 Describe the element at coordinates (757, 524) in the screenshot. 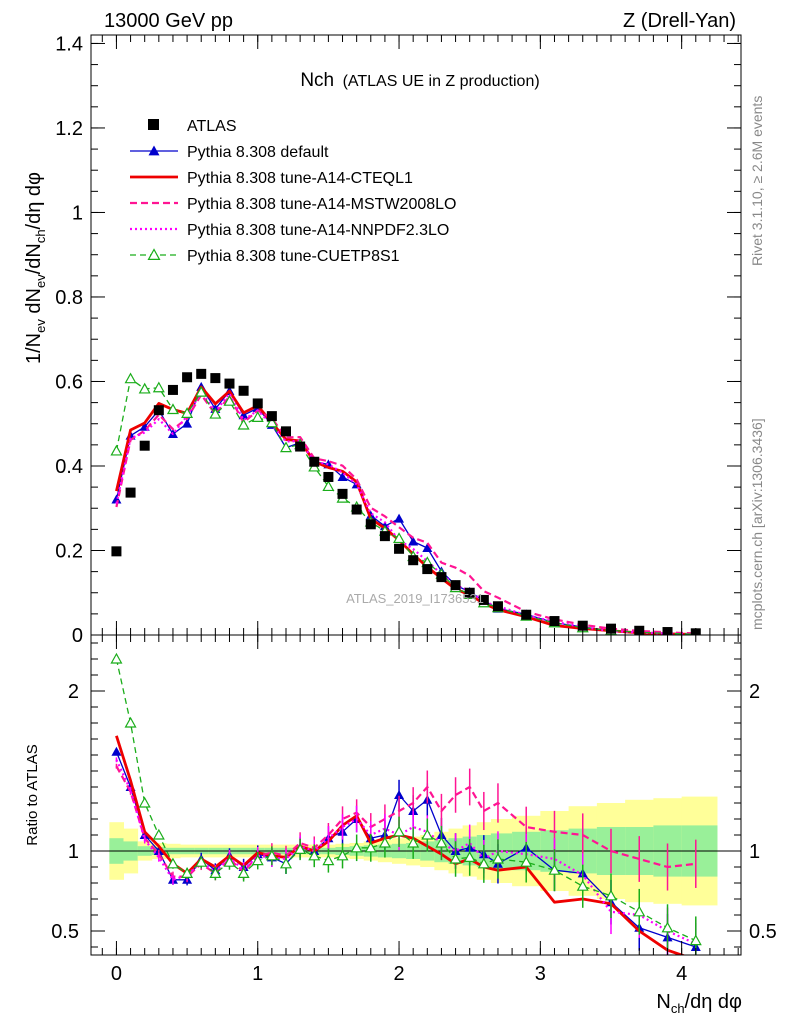

I see `mcplots-label: mcplots.cern.ch [arXiv:1306.3436]` at that location.